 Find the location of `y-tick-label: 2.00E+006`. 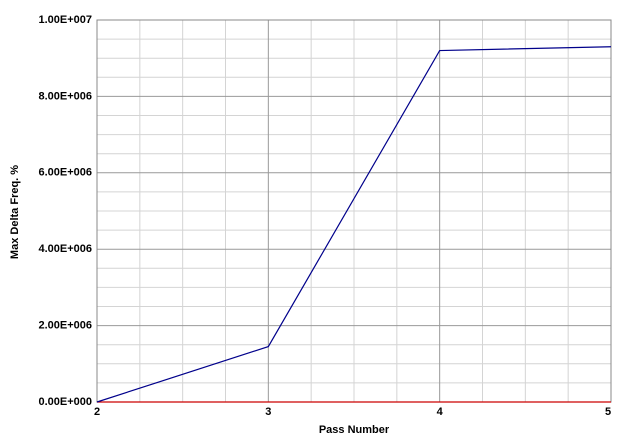

y-tick-label: 2.00E+006 is located at coordinates (65, 326).